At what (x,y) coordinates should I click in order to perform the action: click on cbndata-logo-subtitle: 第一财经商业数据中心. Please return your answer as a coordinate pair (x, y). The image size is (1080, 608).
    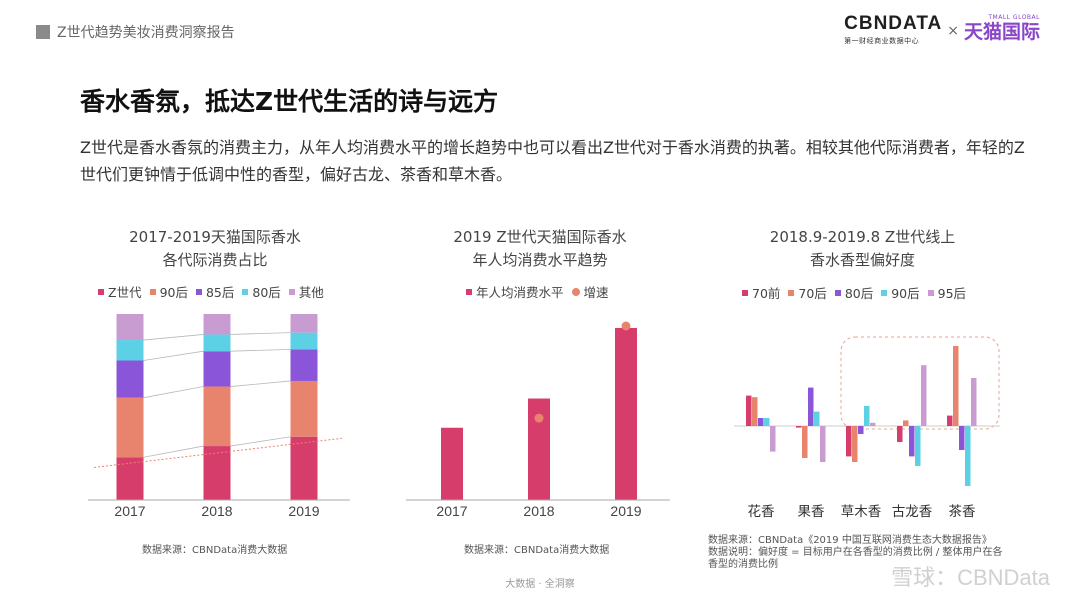
    Looking at the image, I should click on (882, 41).